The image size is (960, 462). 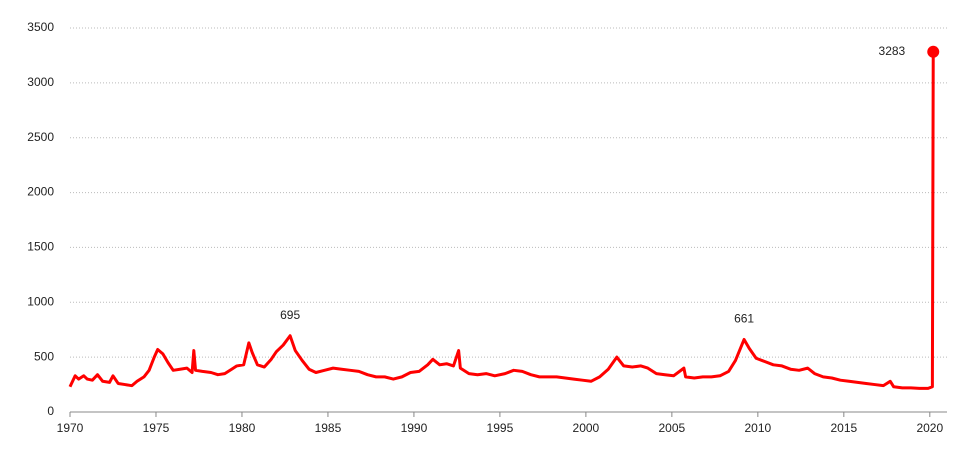 I want to click on end-marker, so click(x=933, y=51).